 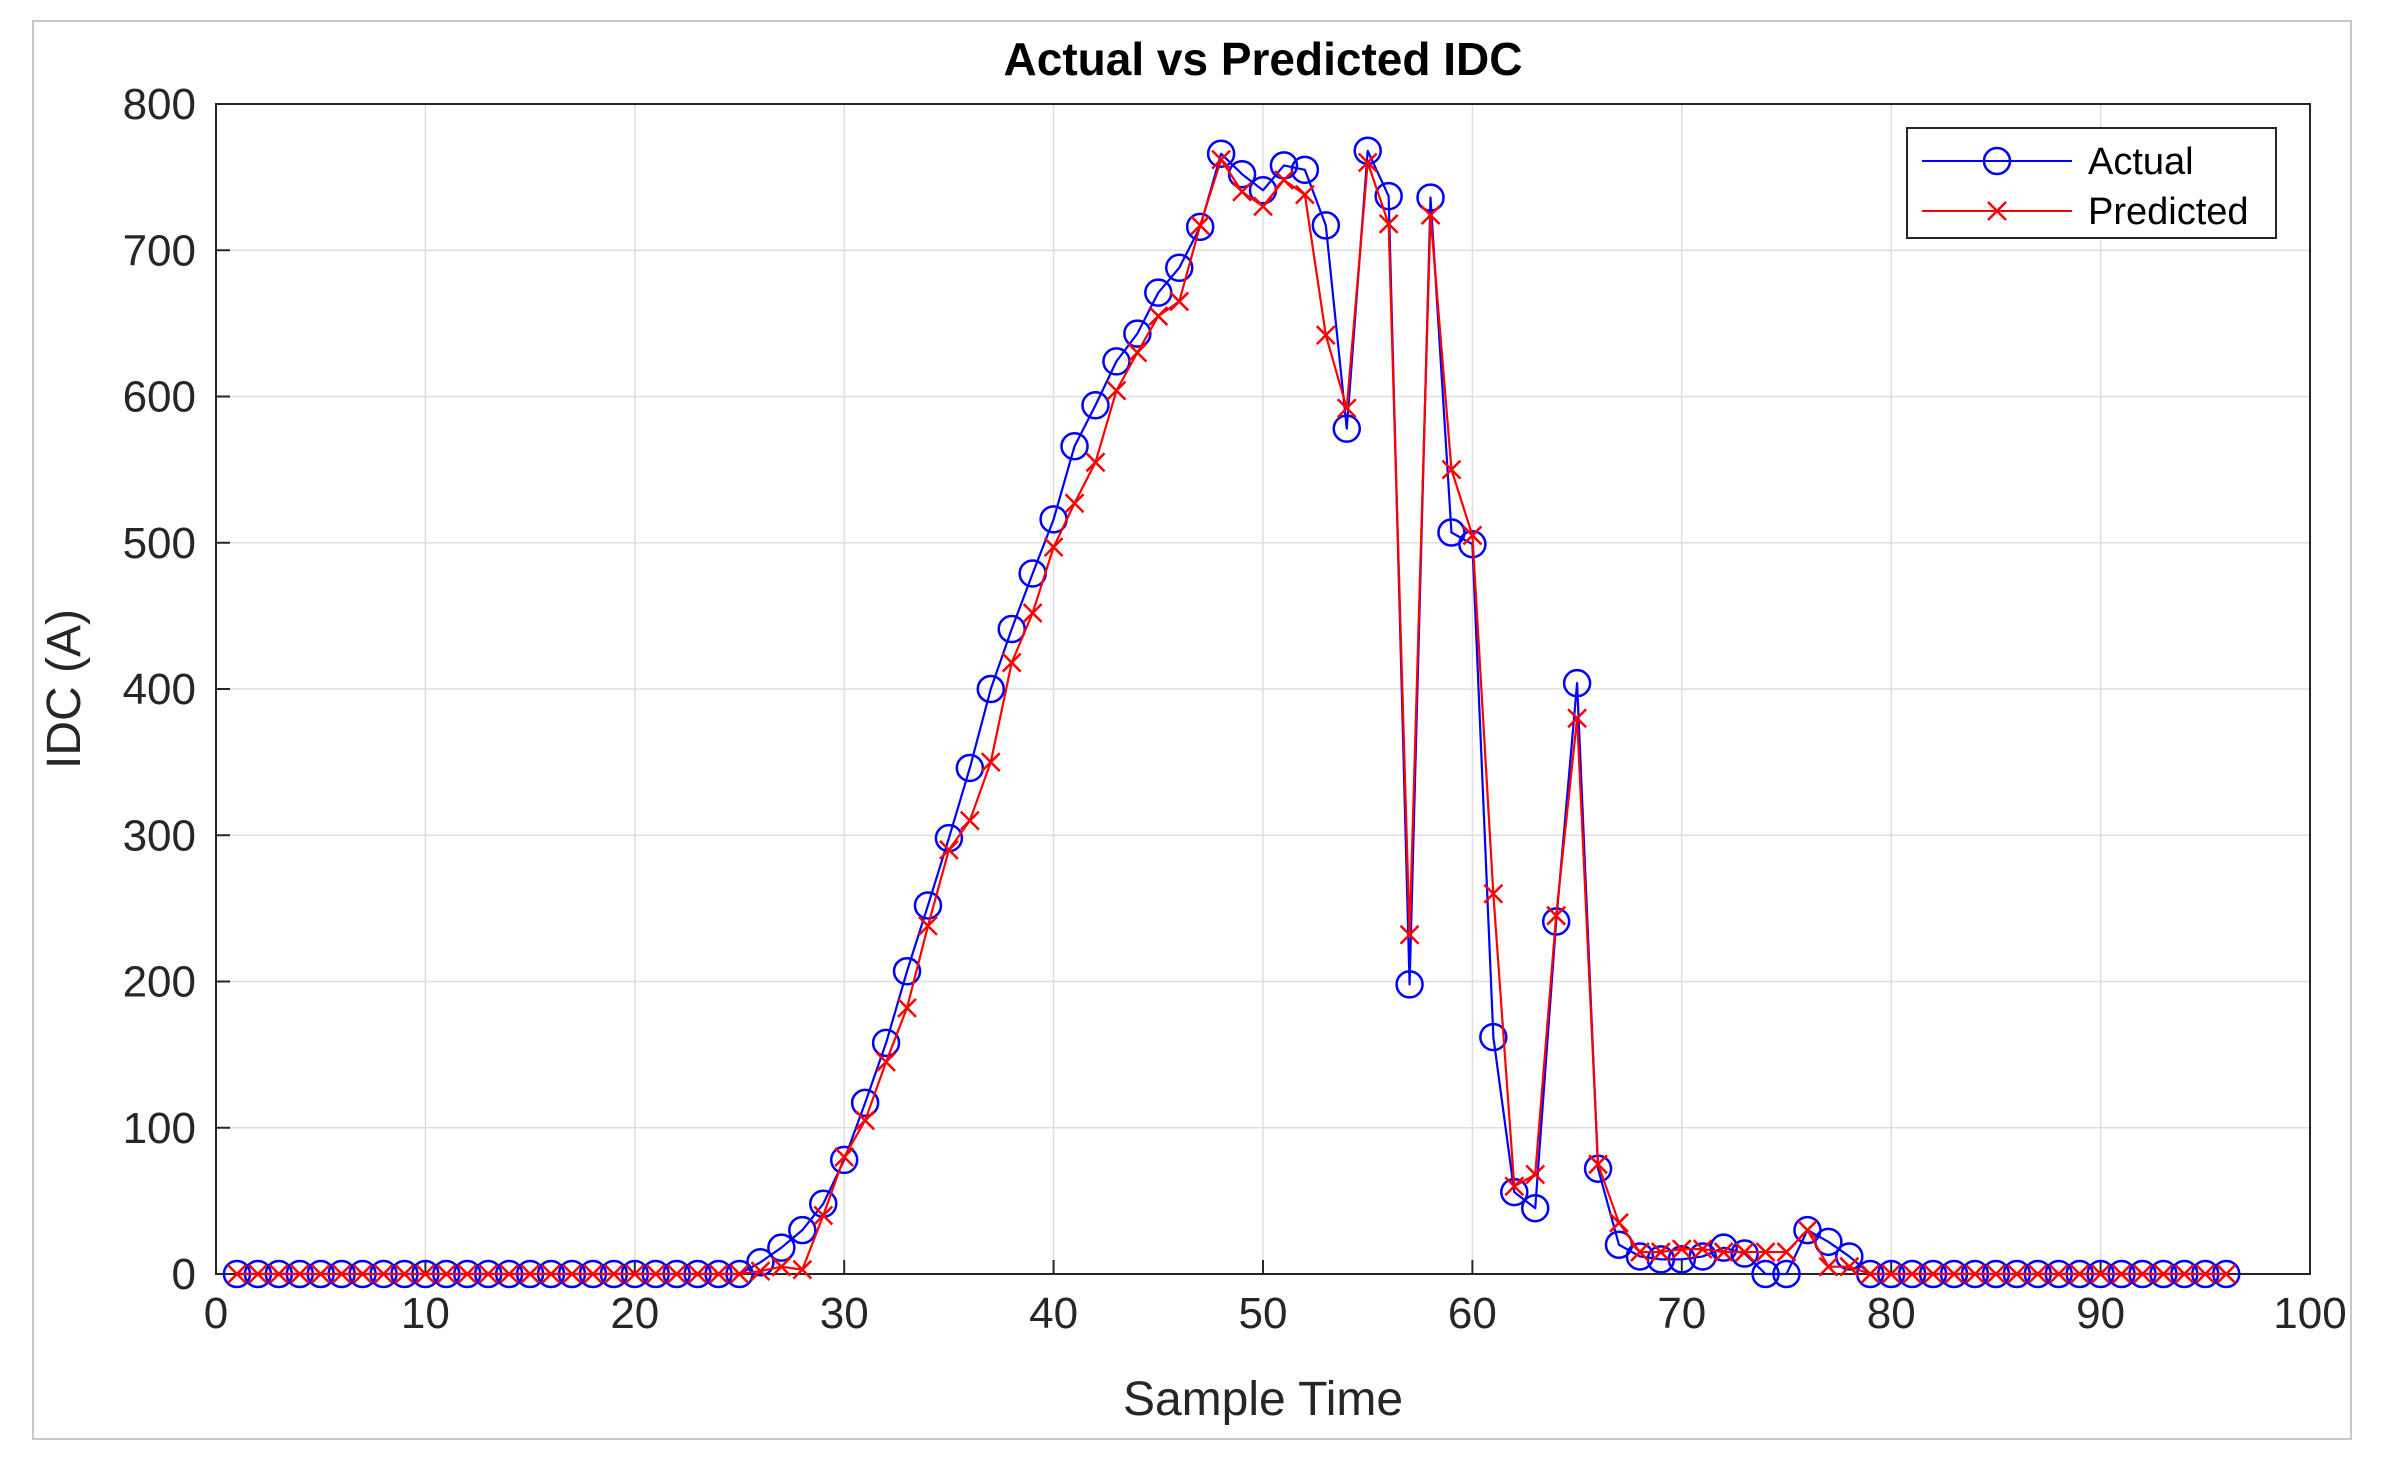 I want to click on x-tick-label: 60, so click(x=1472, y=1313).